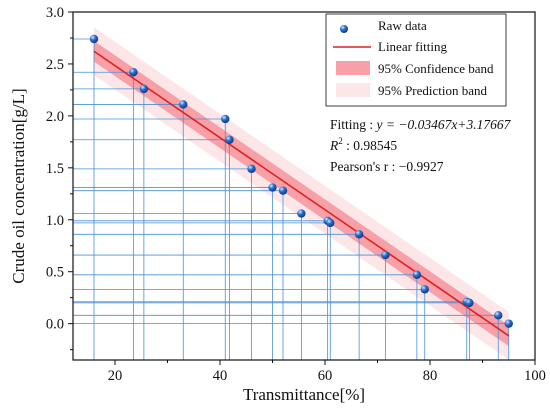  I want to click on y-tick-label: 1.5, so click(55, 169).